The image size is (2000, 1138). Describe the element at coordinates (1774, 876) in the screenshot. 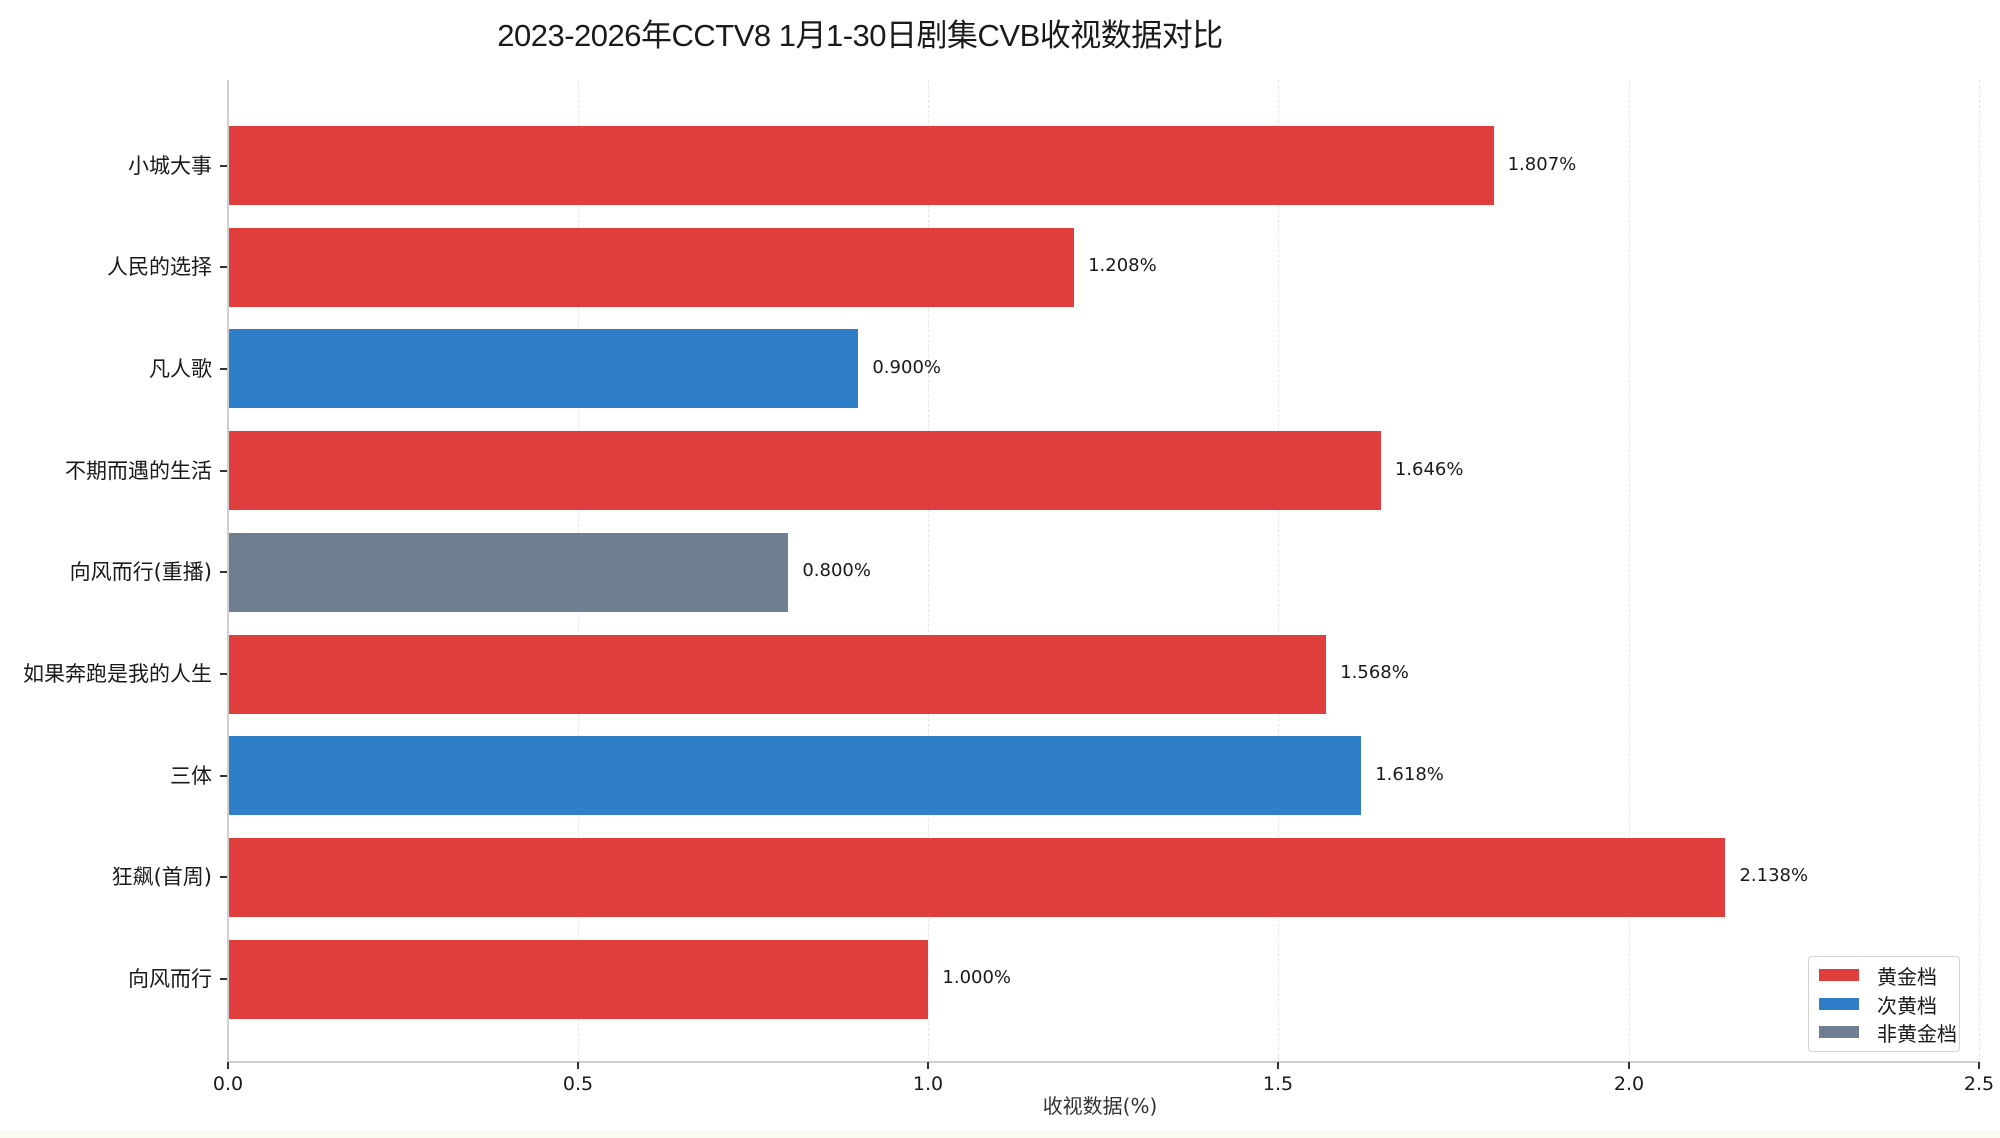

I see `value-label: 2.138%` at that location.